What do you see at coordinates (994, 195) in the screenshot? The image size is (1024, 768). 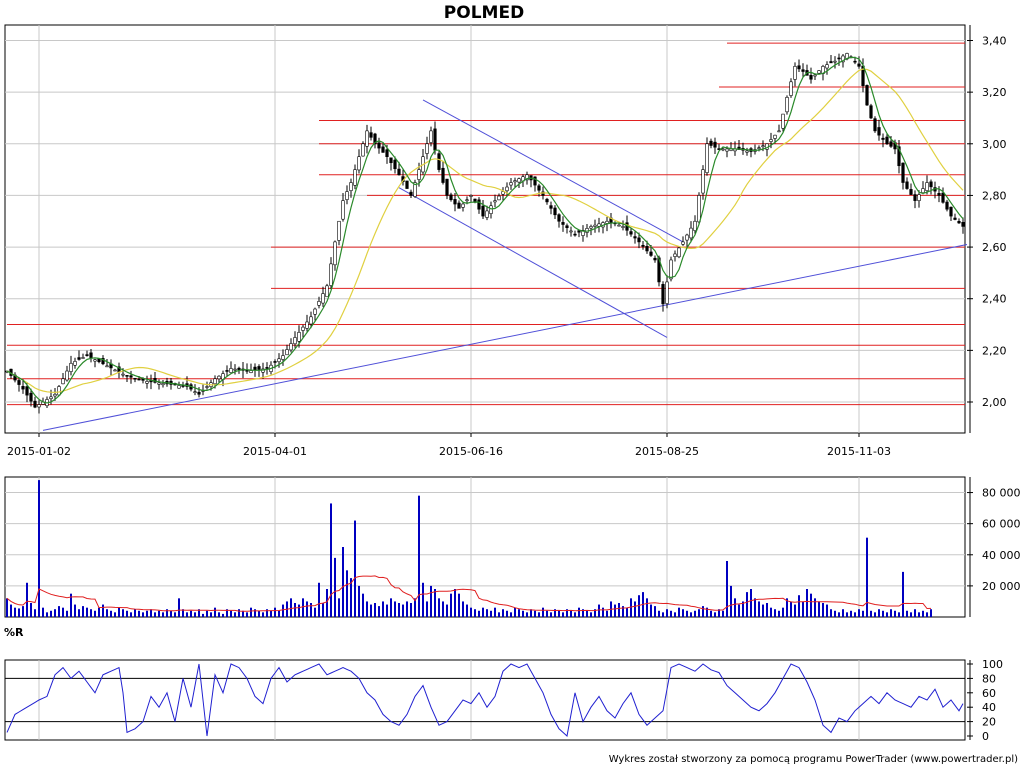 I see `price-tick-label: 2,80` at bounding box center [994, 195].